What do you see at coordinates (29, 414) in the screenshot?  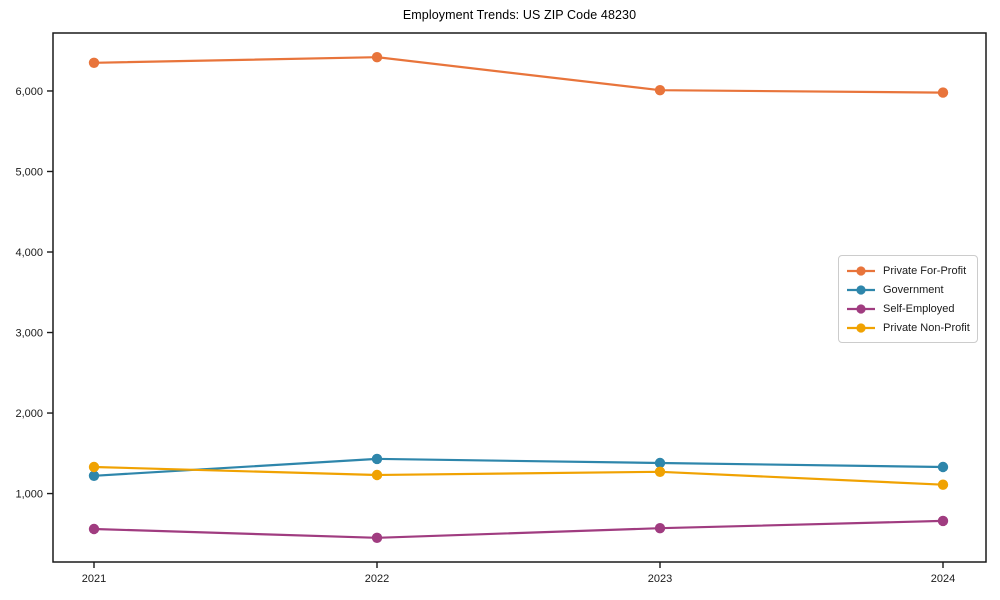 I see `y-tick-label: 2,000` at bounding box center [29, 414].